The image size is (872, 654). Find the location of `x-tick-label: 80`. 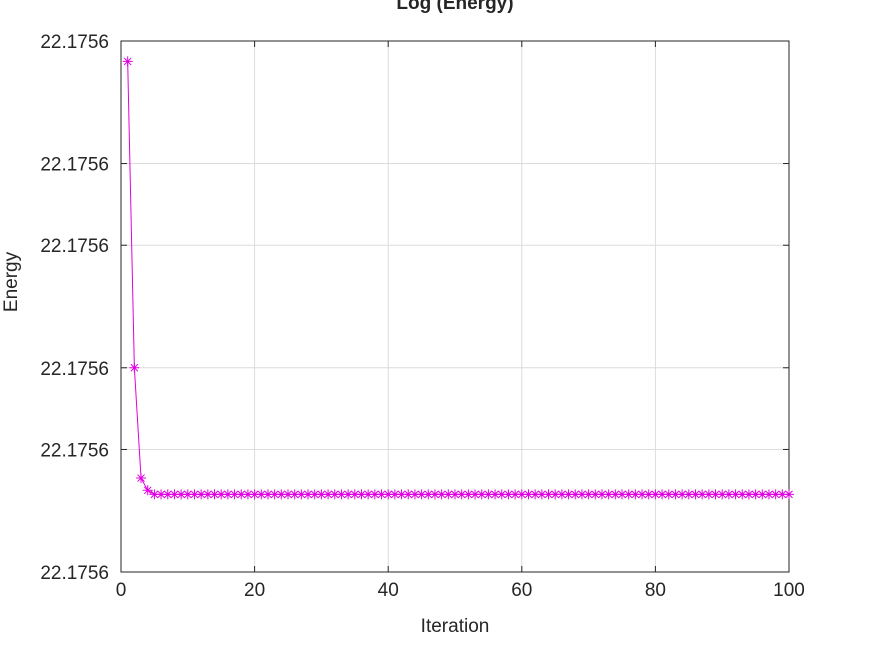

x-tick-label: 80 is located at coordinates (655, 590).